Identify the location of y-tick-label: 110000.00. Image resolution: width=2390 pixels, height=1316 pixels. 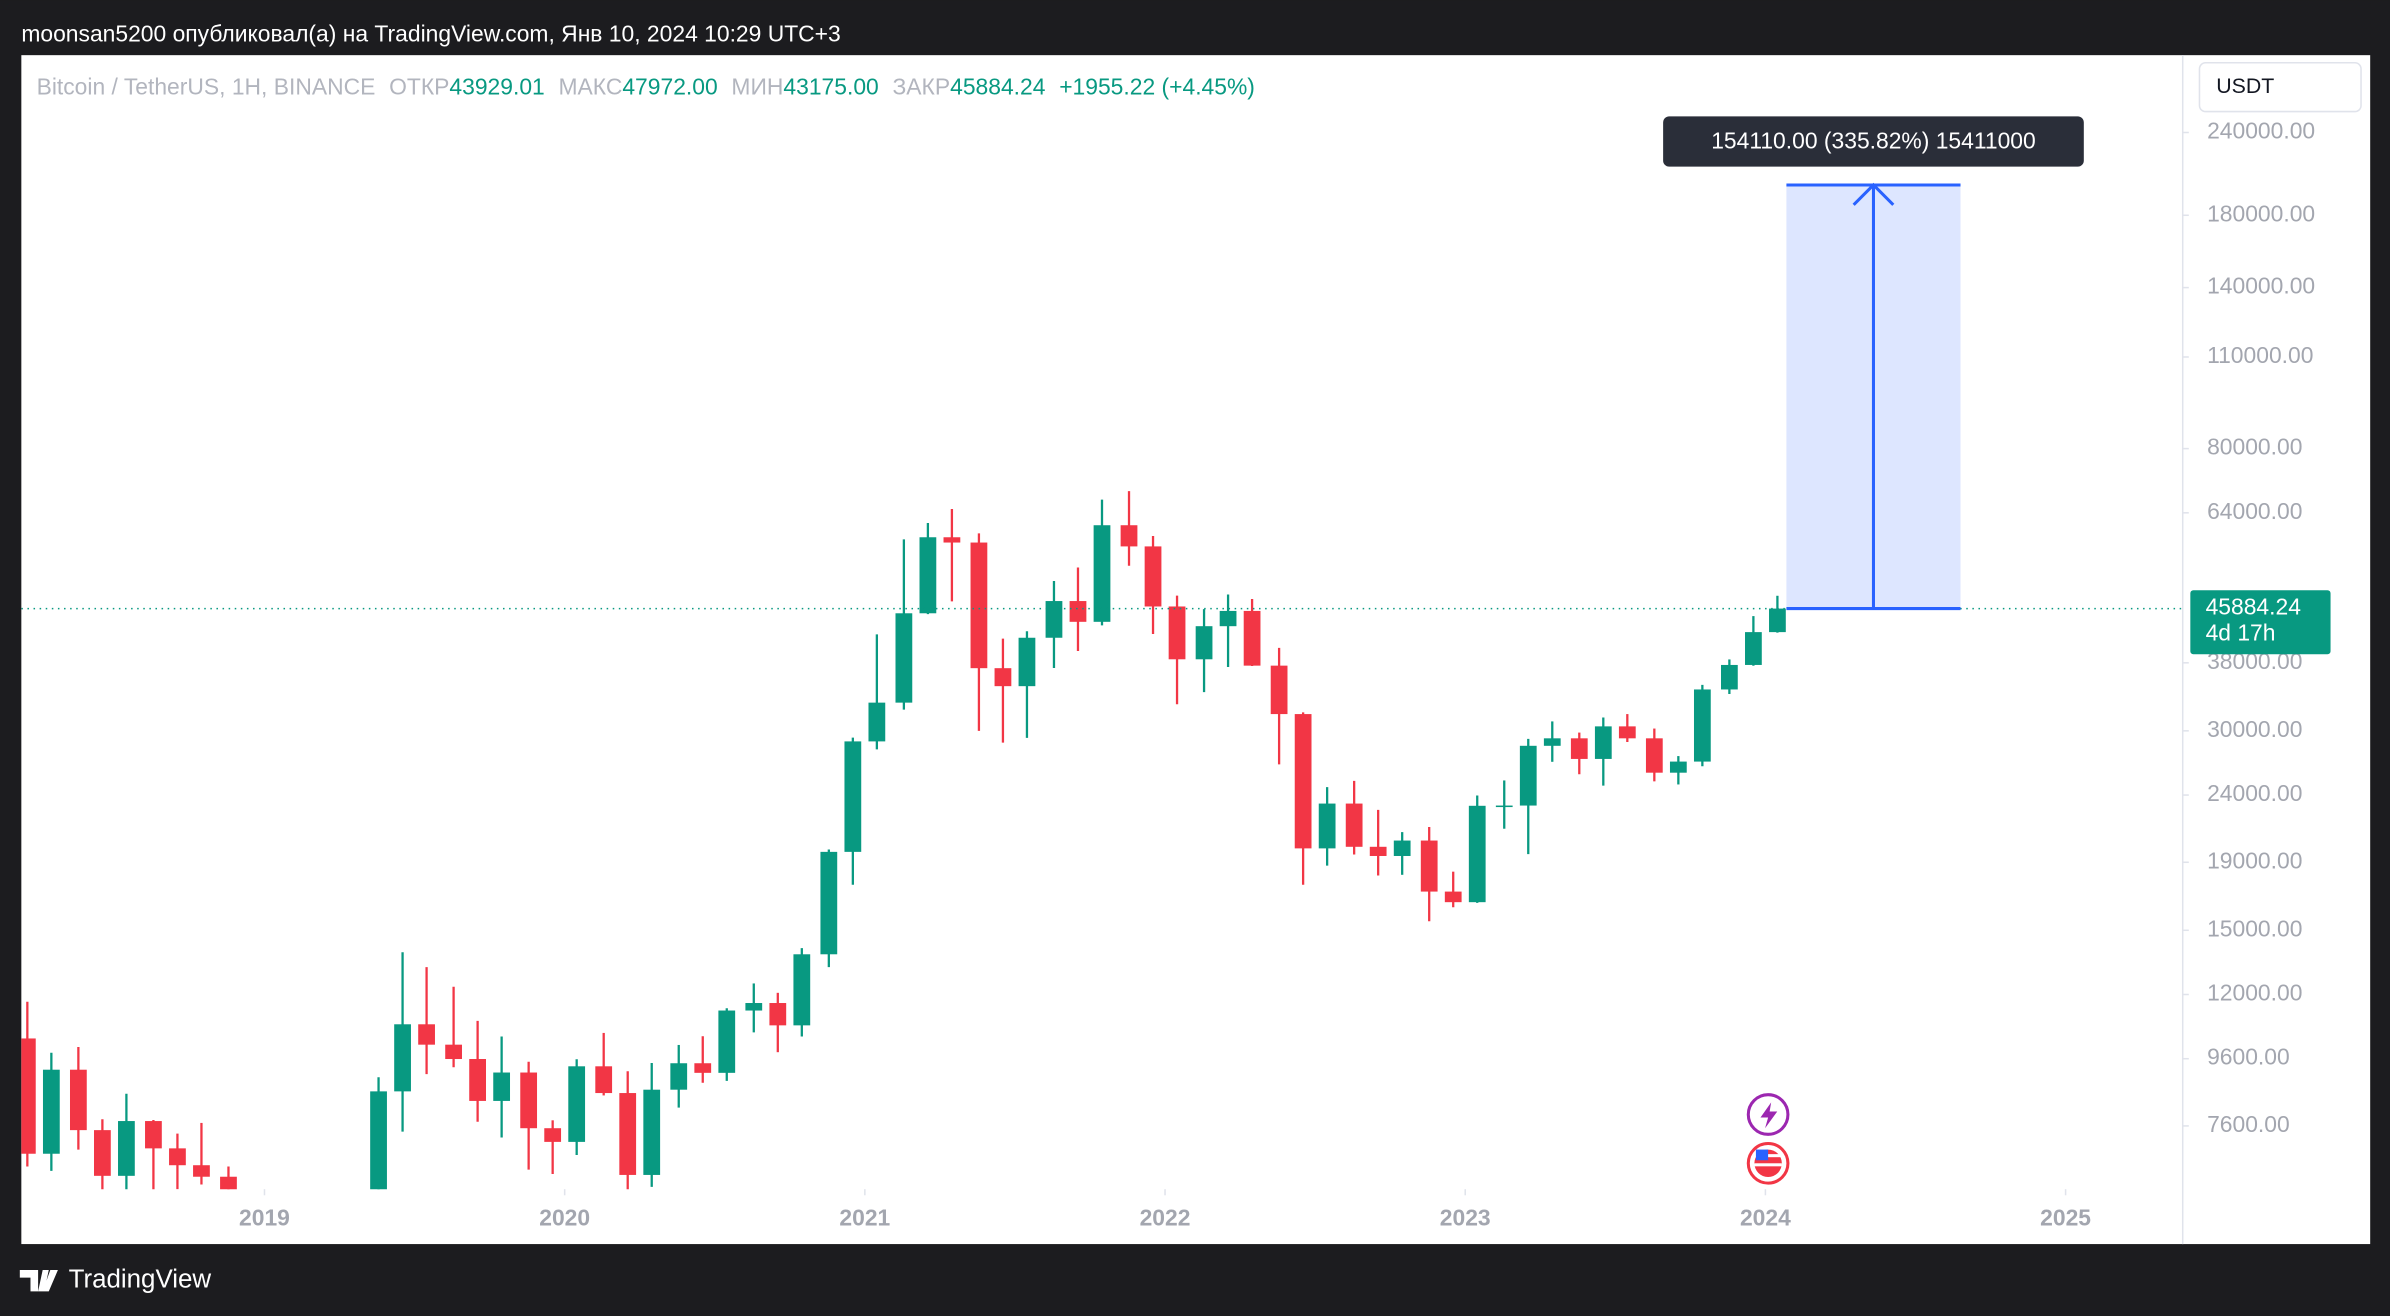
(2260, 355).